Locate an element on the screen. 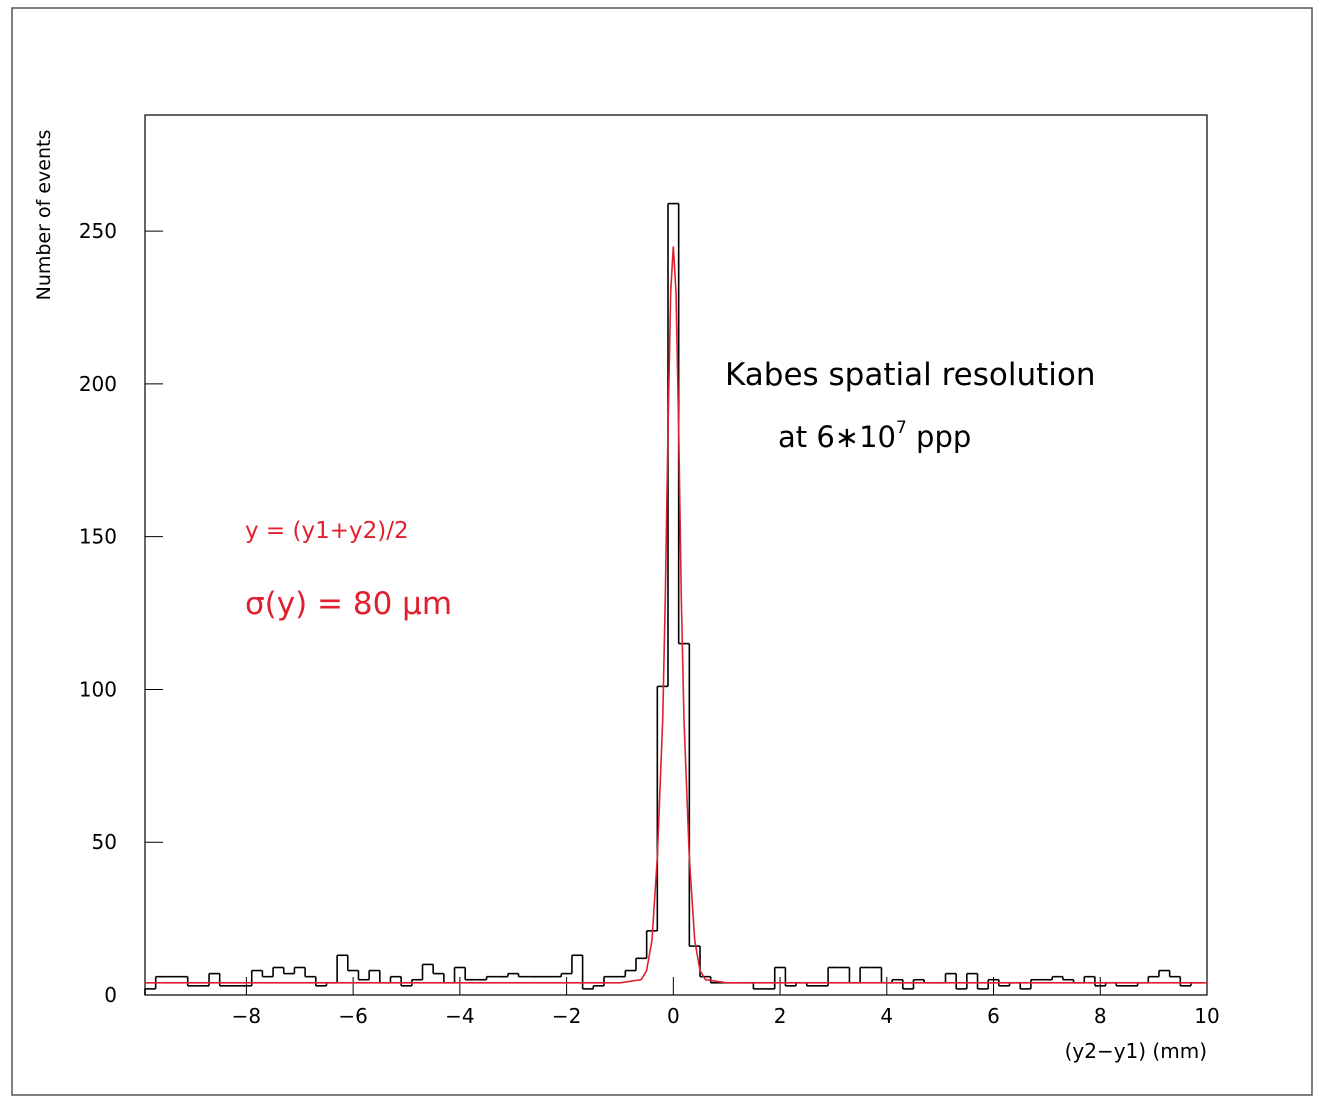 The image size is (1321, 1101). x-tick-label: 2 is located at coordinates (780, 1016).